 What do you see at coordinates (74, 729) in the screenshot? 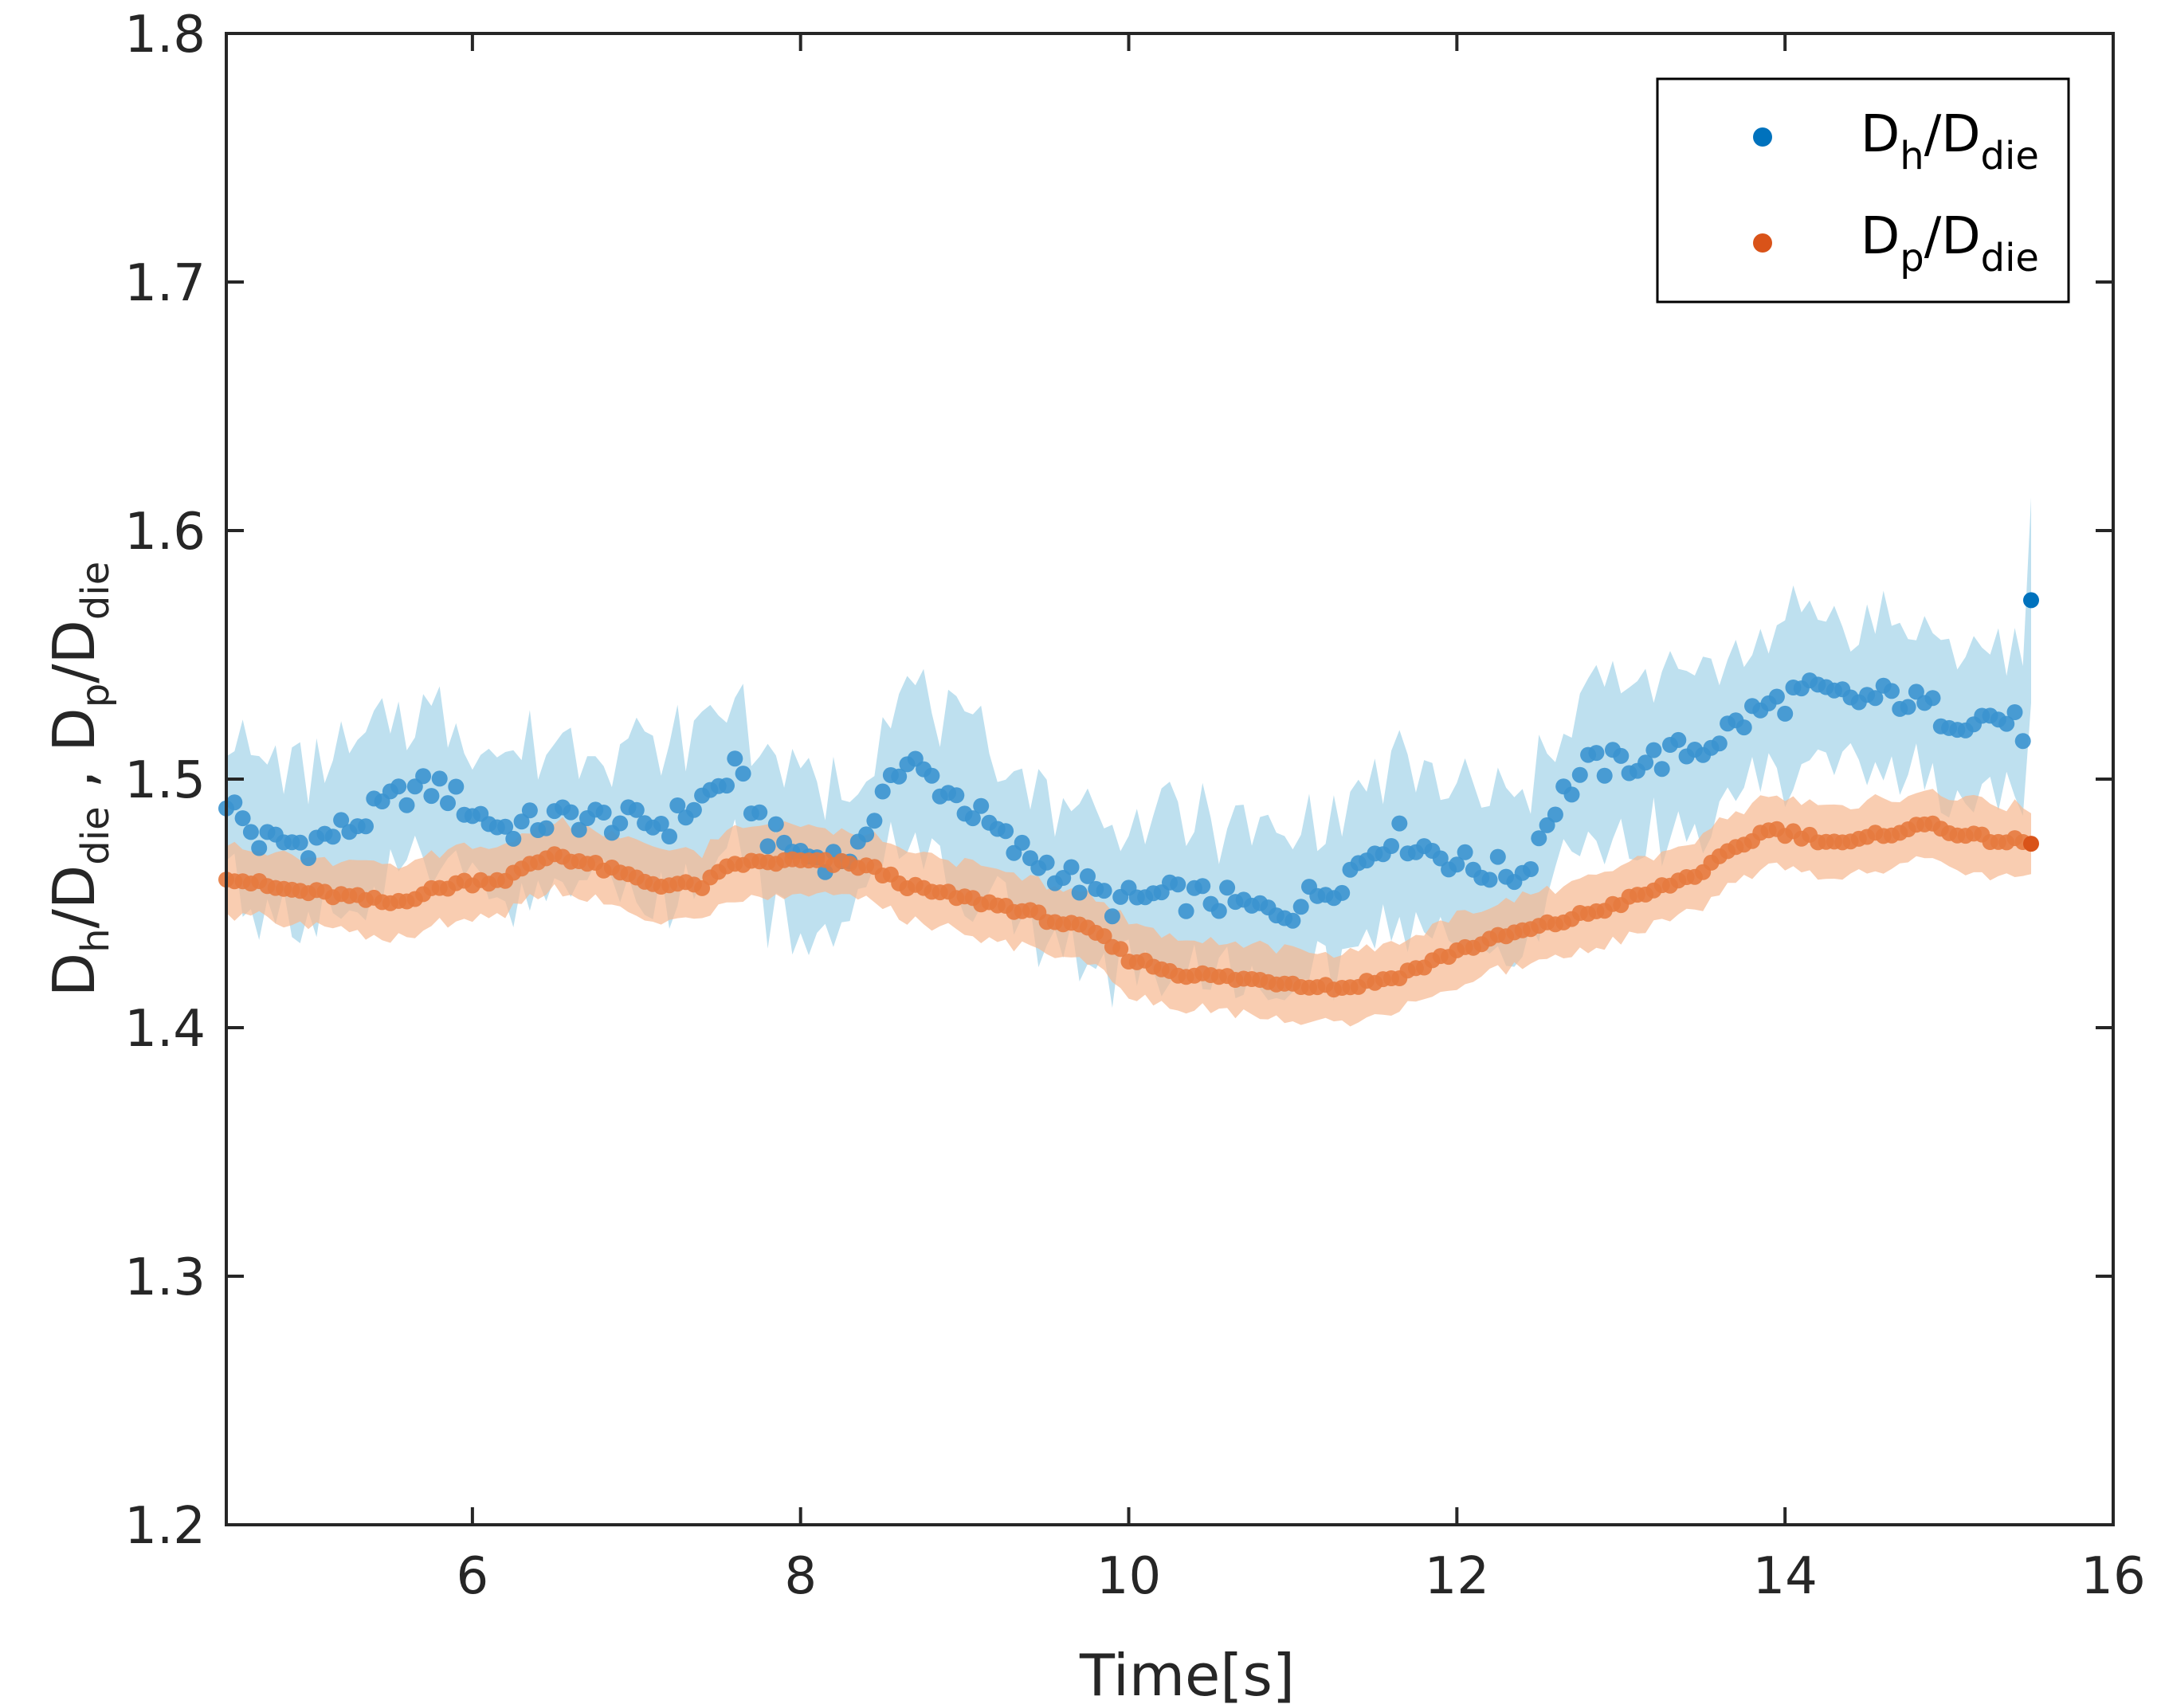
I see `y-label-d2: D` at bounding box center [74, 729].